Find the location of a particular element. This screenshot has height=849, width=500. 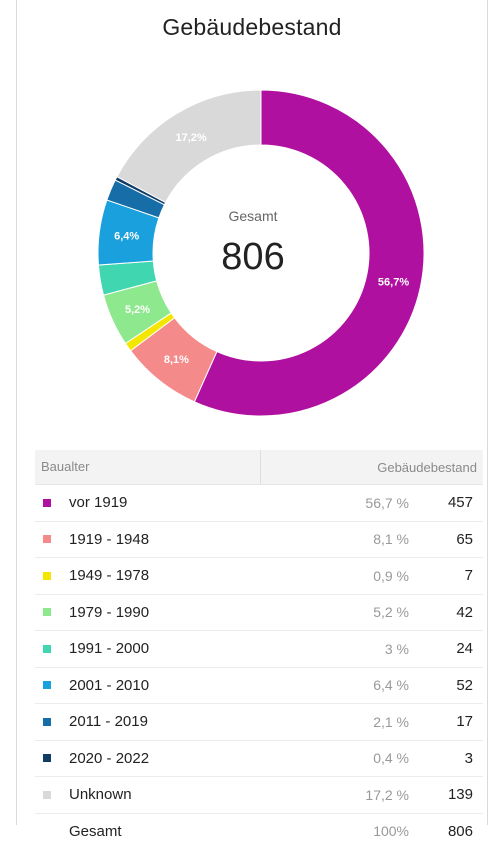

row-percent: 8,1 % is located at coordinates (339, 539).